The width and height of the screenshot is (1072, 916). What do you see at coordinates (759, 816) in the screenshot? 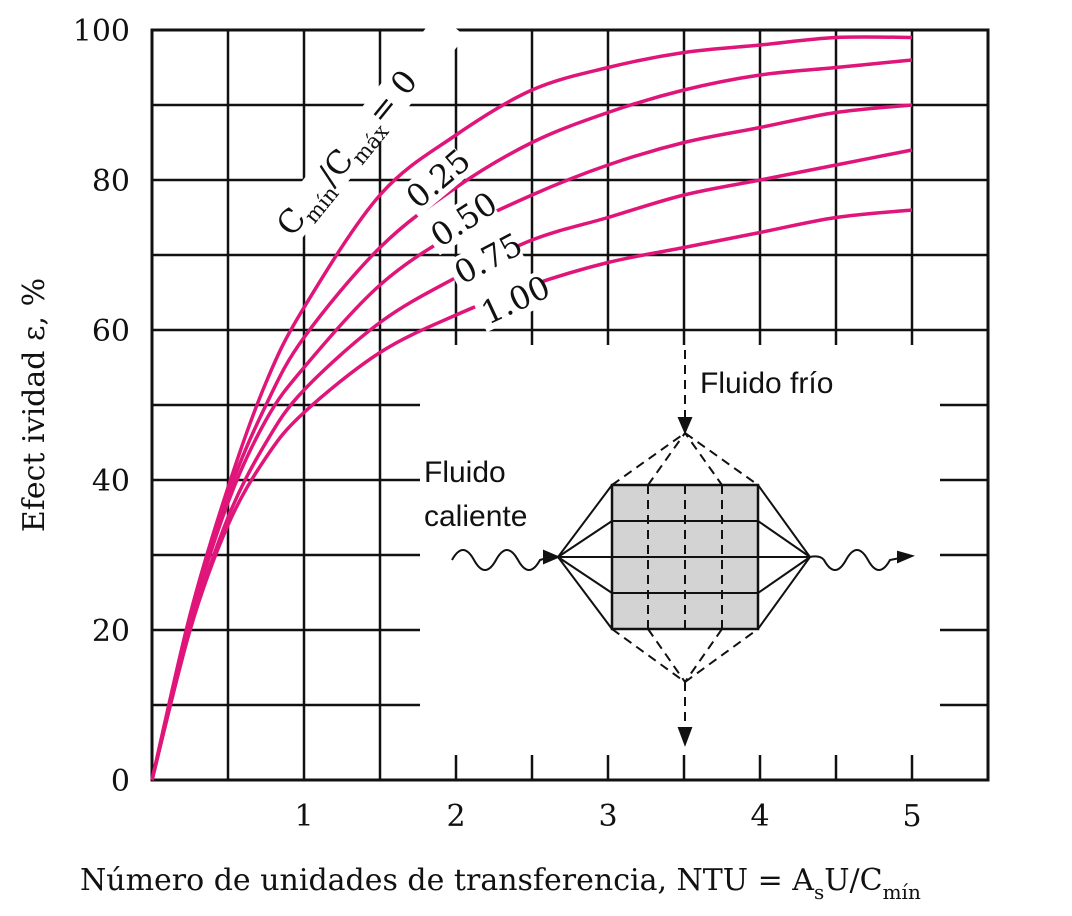
I see `x-tick-label: 4` at bounding box center [759, 816].